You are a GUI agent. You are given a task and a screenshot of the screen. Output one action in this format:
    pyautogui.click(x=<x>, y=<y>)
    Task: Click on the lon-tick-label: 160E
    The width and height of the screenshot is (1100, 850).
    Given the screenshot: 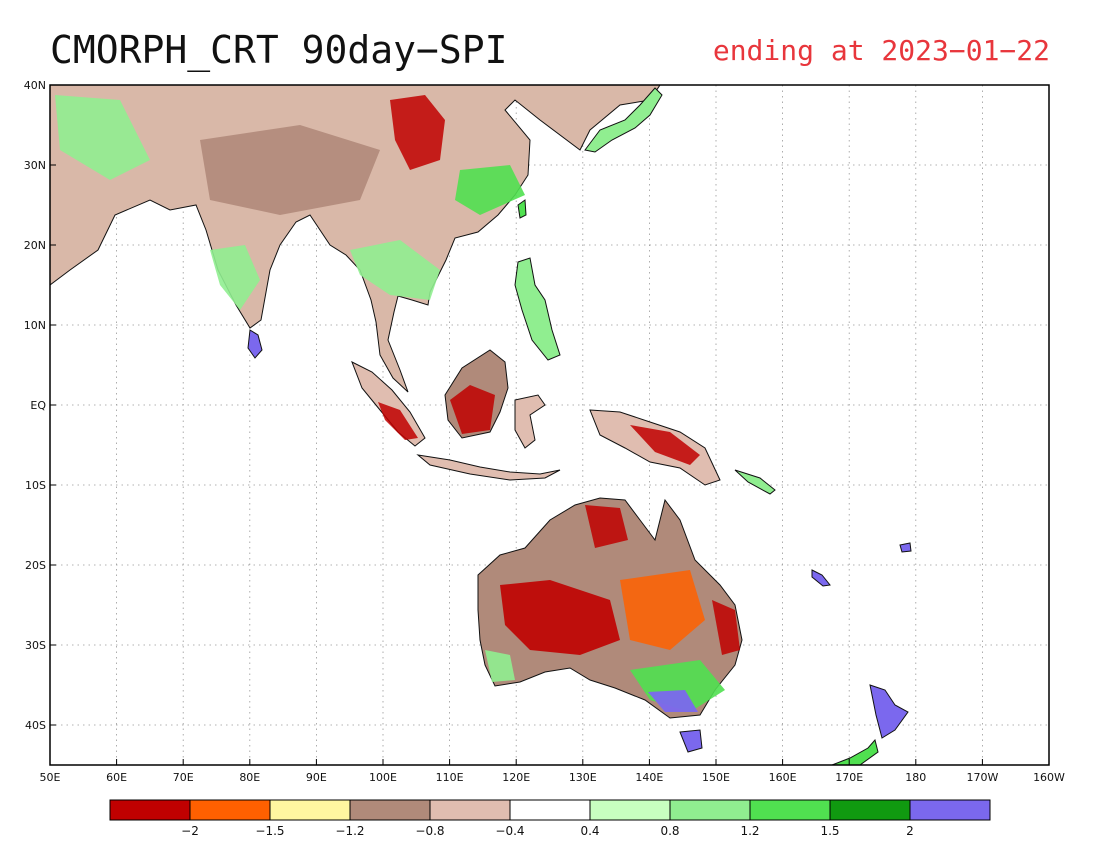 What is the action you would take?
    pyautogui.click(x=783, y=777)
    